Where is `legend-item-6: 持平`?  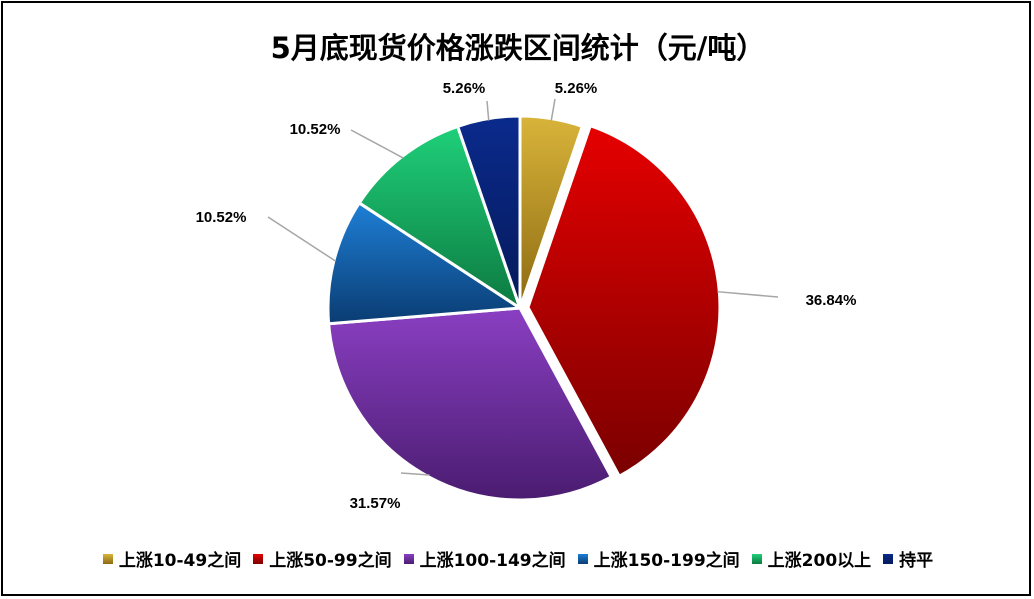 legend-item-6: 持平 is located at coordinates (908, 558).